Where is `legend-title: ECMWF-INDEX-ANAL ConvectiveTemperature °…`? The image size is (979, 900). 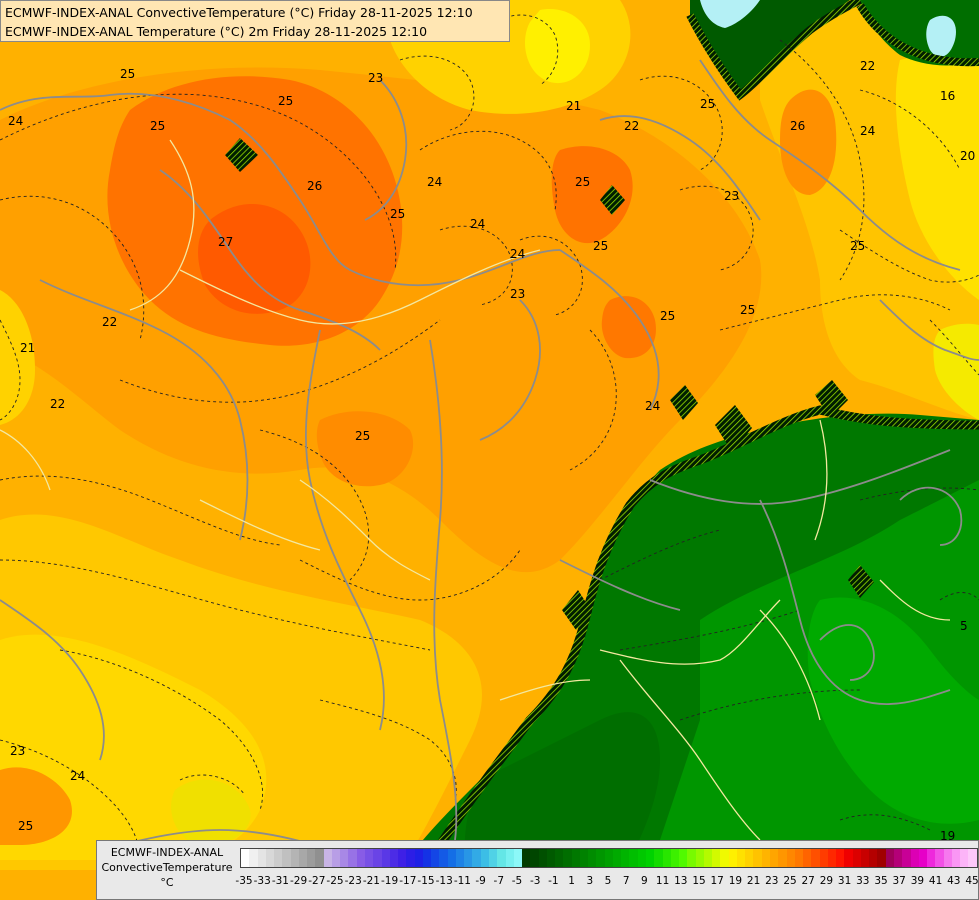
legend-title: ECMWF-INDEX-ANAL ConvectiveTemperature °… is located at coordinates (167, 867).